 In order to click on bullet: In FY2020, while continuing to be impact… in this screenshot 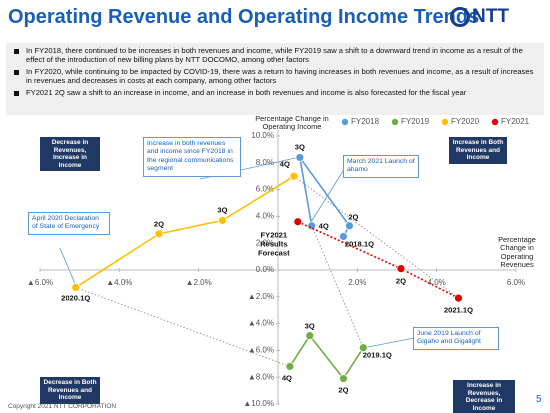, I will do `click(275, 76)`.